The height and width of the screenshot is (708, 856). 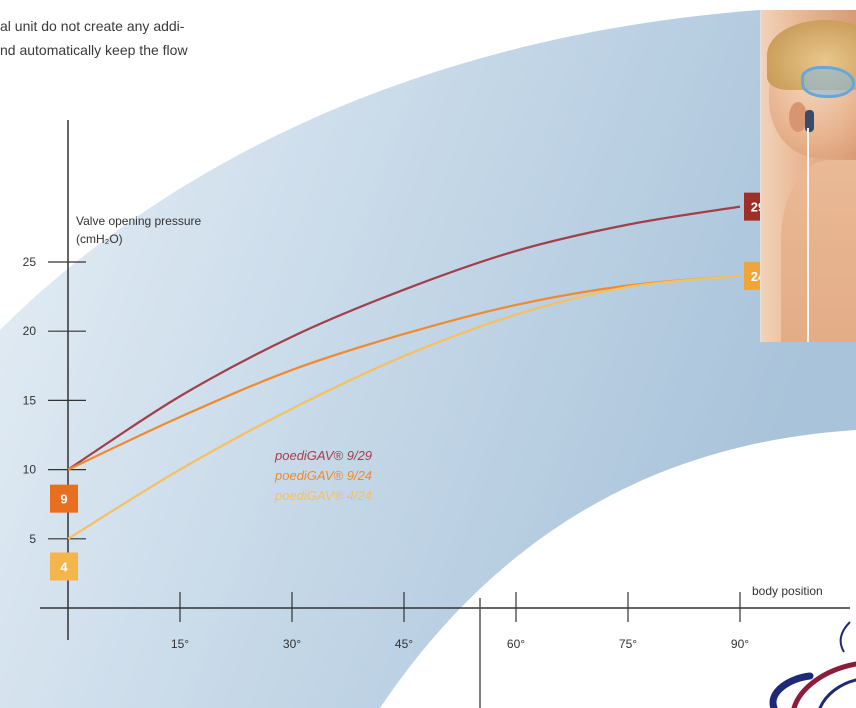 What do you see at coordinates (30, 400) in the screenshot?
I see `y-tick-label: 15` at bounding box center [30, 400].